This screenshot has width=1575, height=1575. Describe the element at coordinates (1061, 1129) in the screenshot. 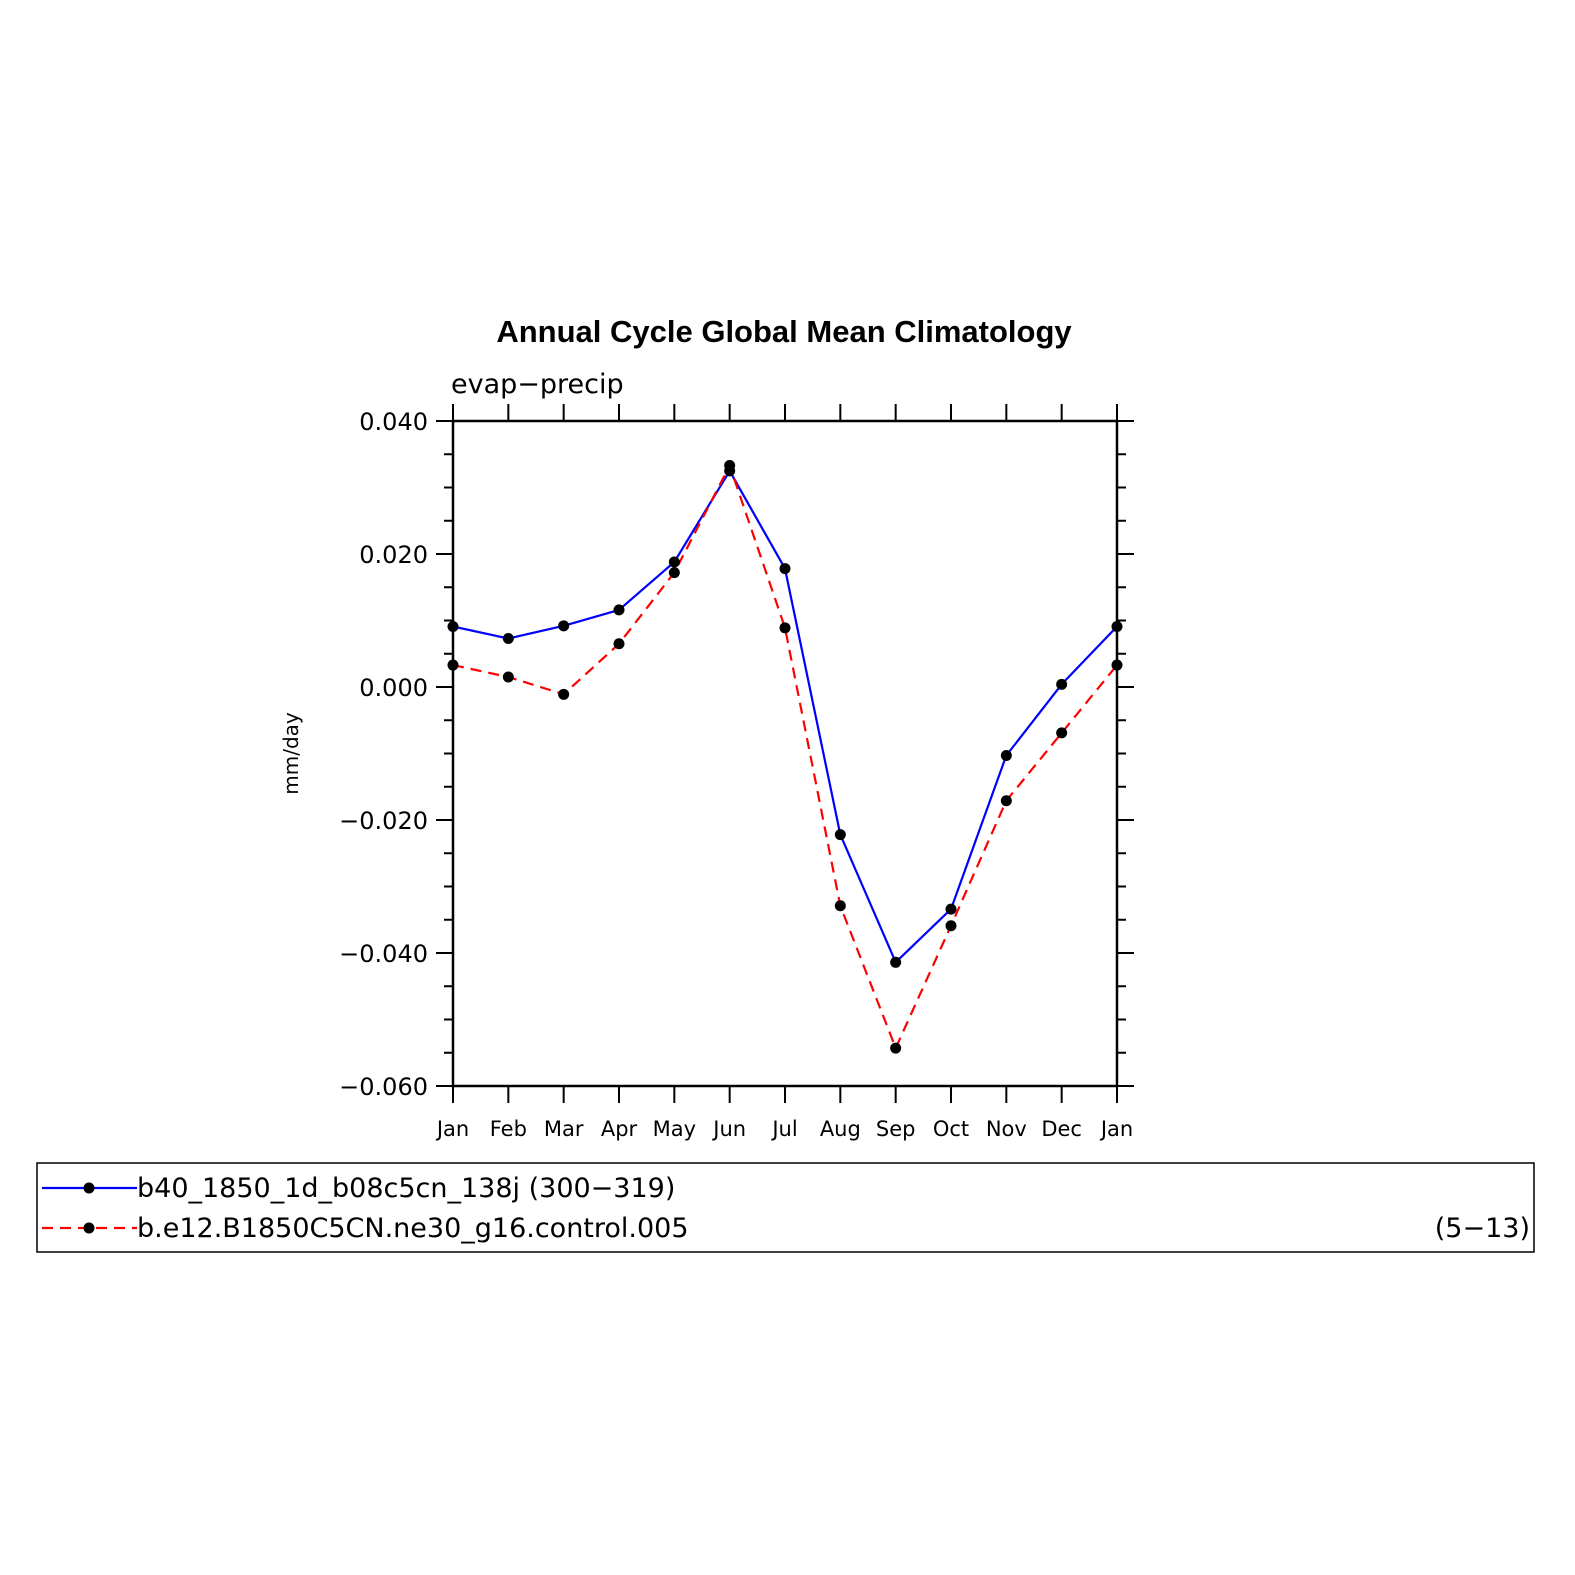

I see `x-tick-label: Dec` at that location.